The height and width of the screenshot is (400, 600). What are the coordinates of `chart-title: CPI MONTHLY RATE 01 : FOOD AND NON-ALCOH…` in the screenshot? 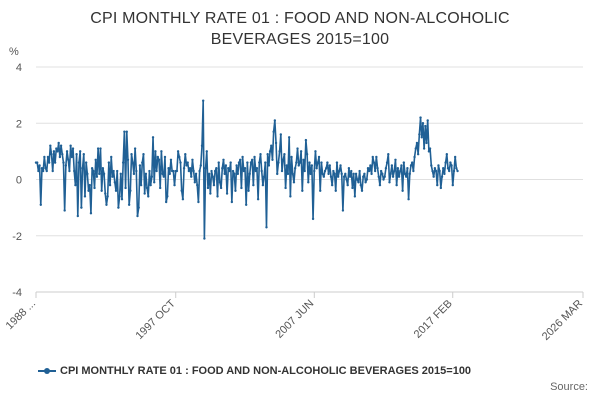 It's located at (300, 29).